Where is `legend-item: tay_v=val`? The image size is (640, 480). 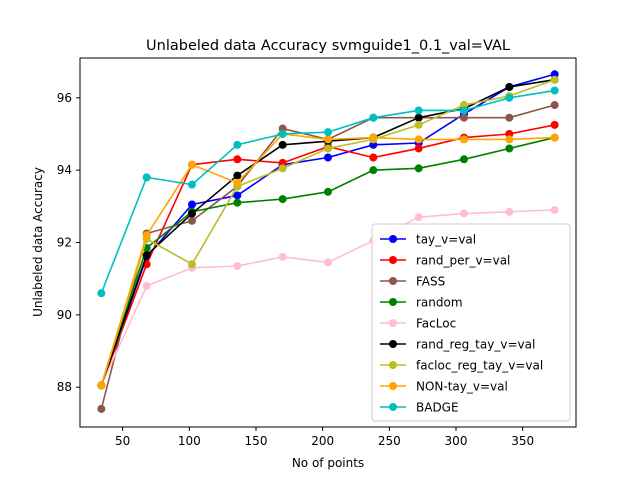 legend-item: tay_v=val is located at coordinates (428, 240).